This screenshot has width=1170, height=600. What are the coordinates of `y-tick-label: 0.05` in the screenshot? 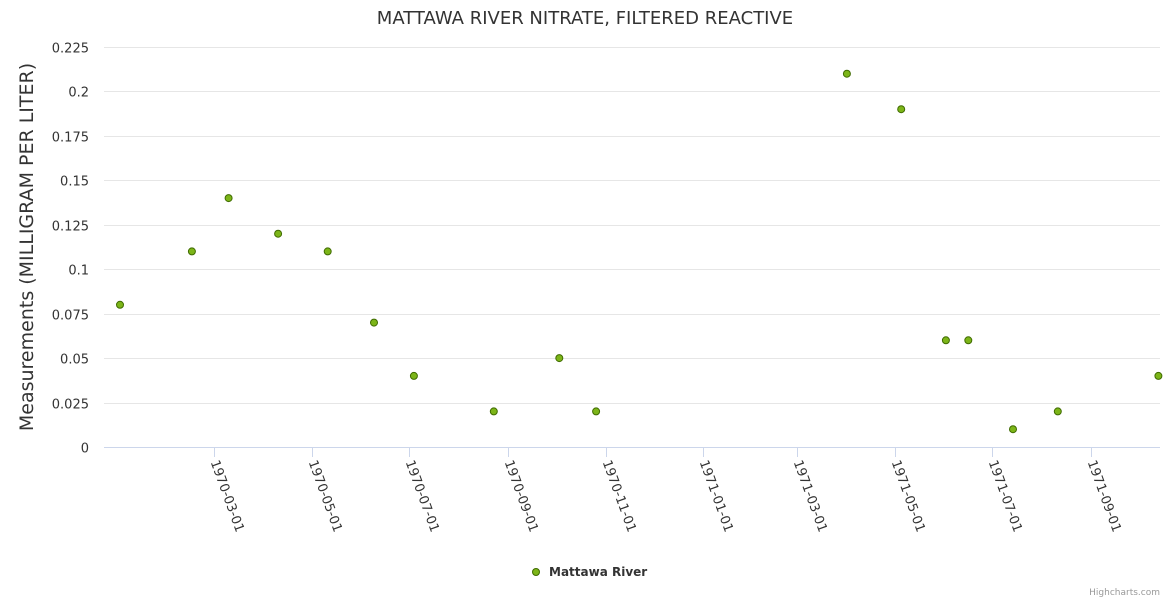 It's located at (74, 360).